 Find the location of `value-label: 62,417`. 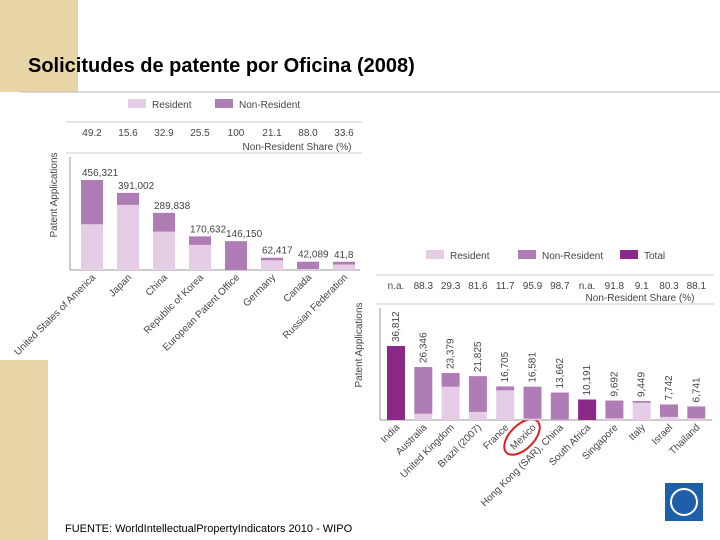

value-label: 62,417 is located at coordinates (277, 251).